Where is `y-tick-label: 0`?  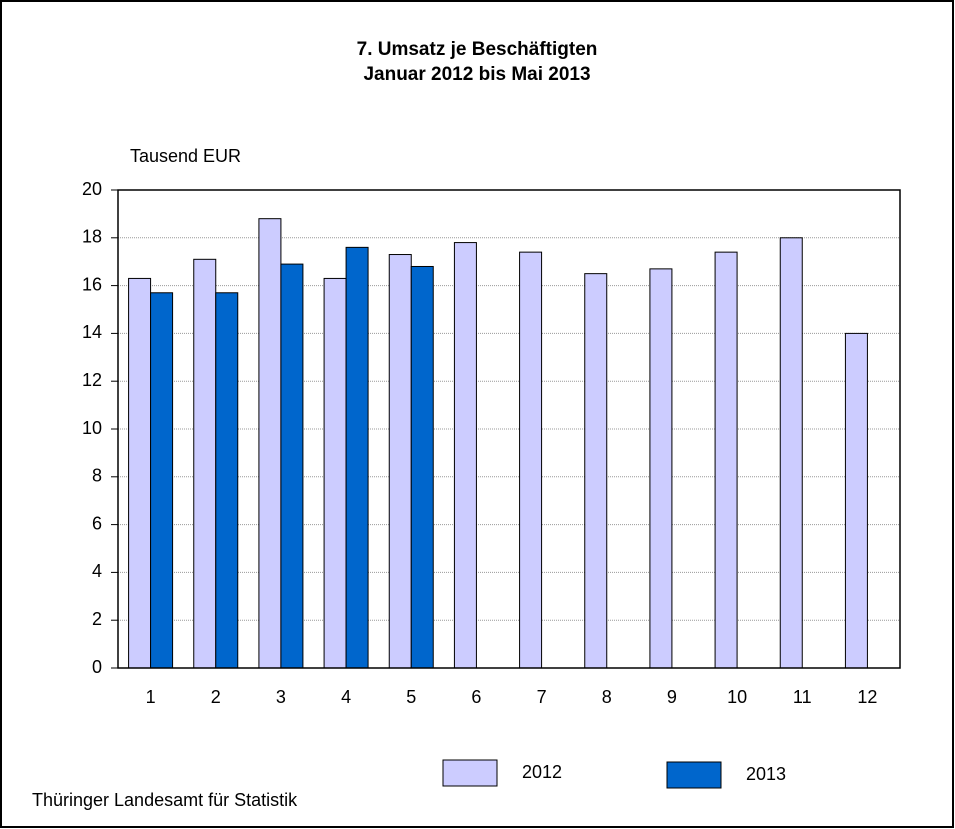 y-tick-label: 0 is located at coordinates (97, 667).